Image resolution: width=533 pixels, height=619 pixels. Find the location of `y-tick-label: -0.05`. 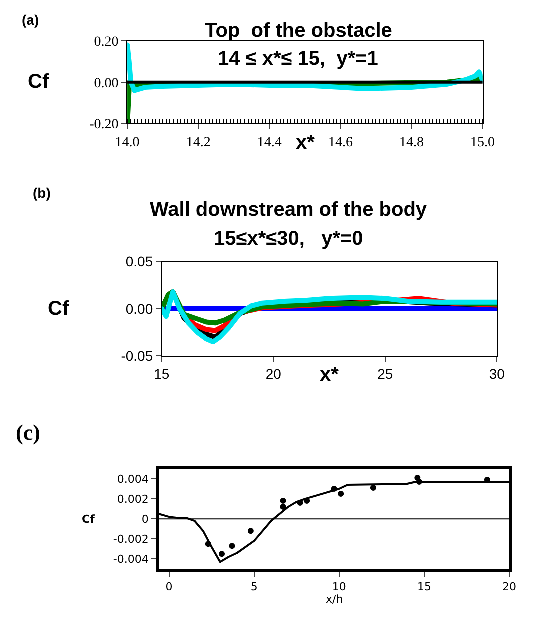

y-tick-label: -0.05 is located at coordinates (137, 356).